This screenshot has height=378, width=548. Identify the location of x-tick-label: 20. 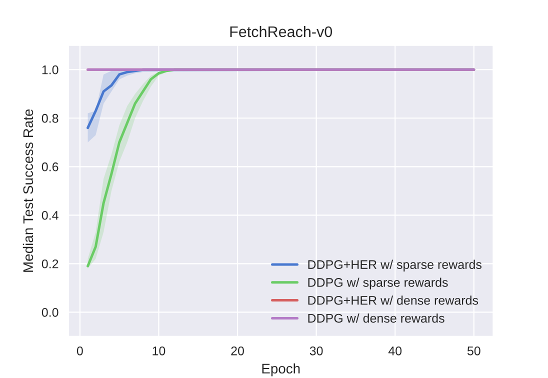
(237, 351).